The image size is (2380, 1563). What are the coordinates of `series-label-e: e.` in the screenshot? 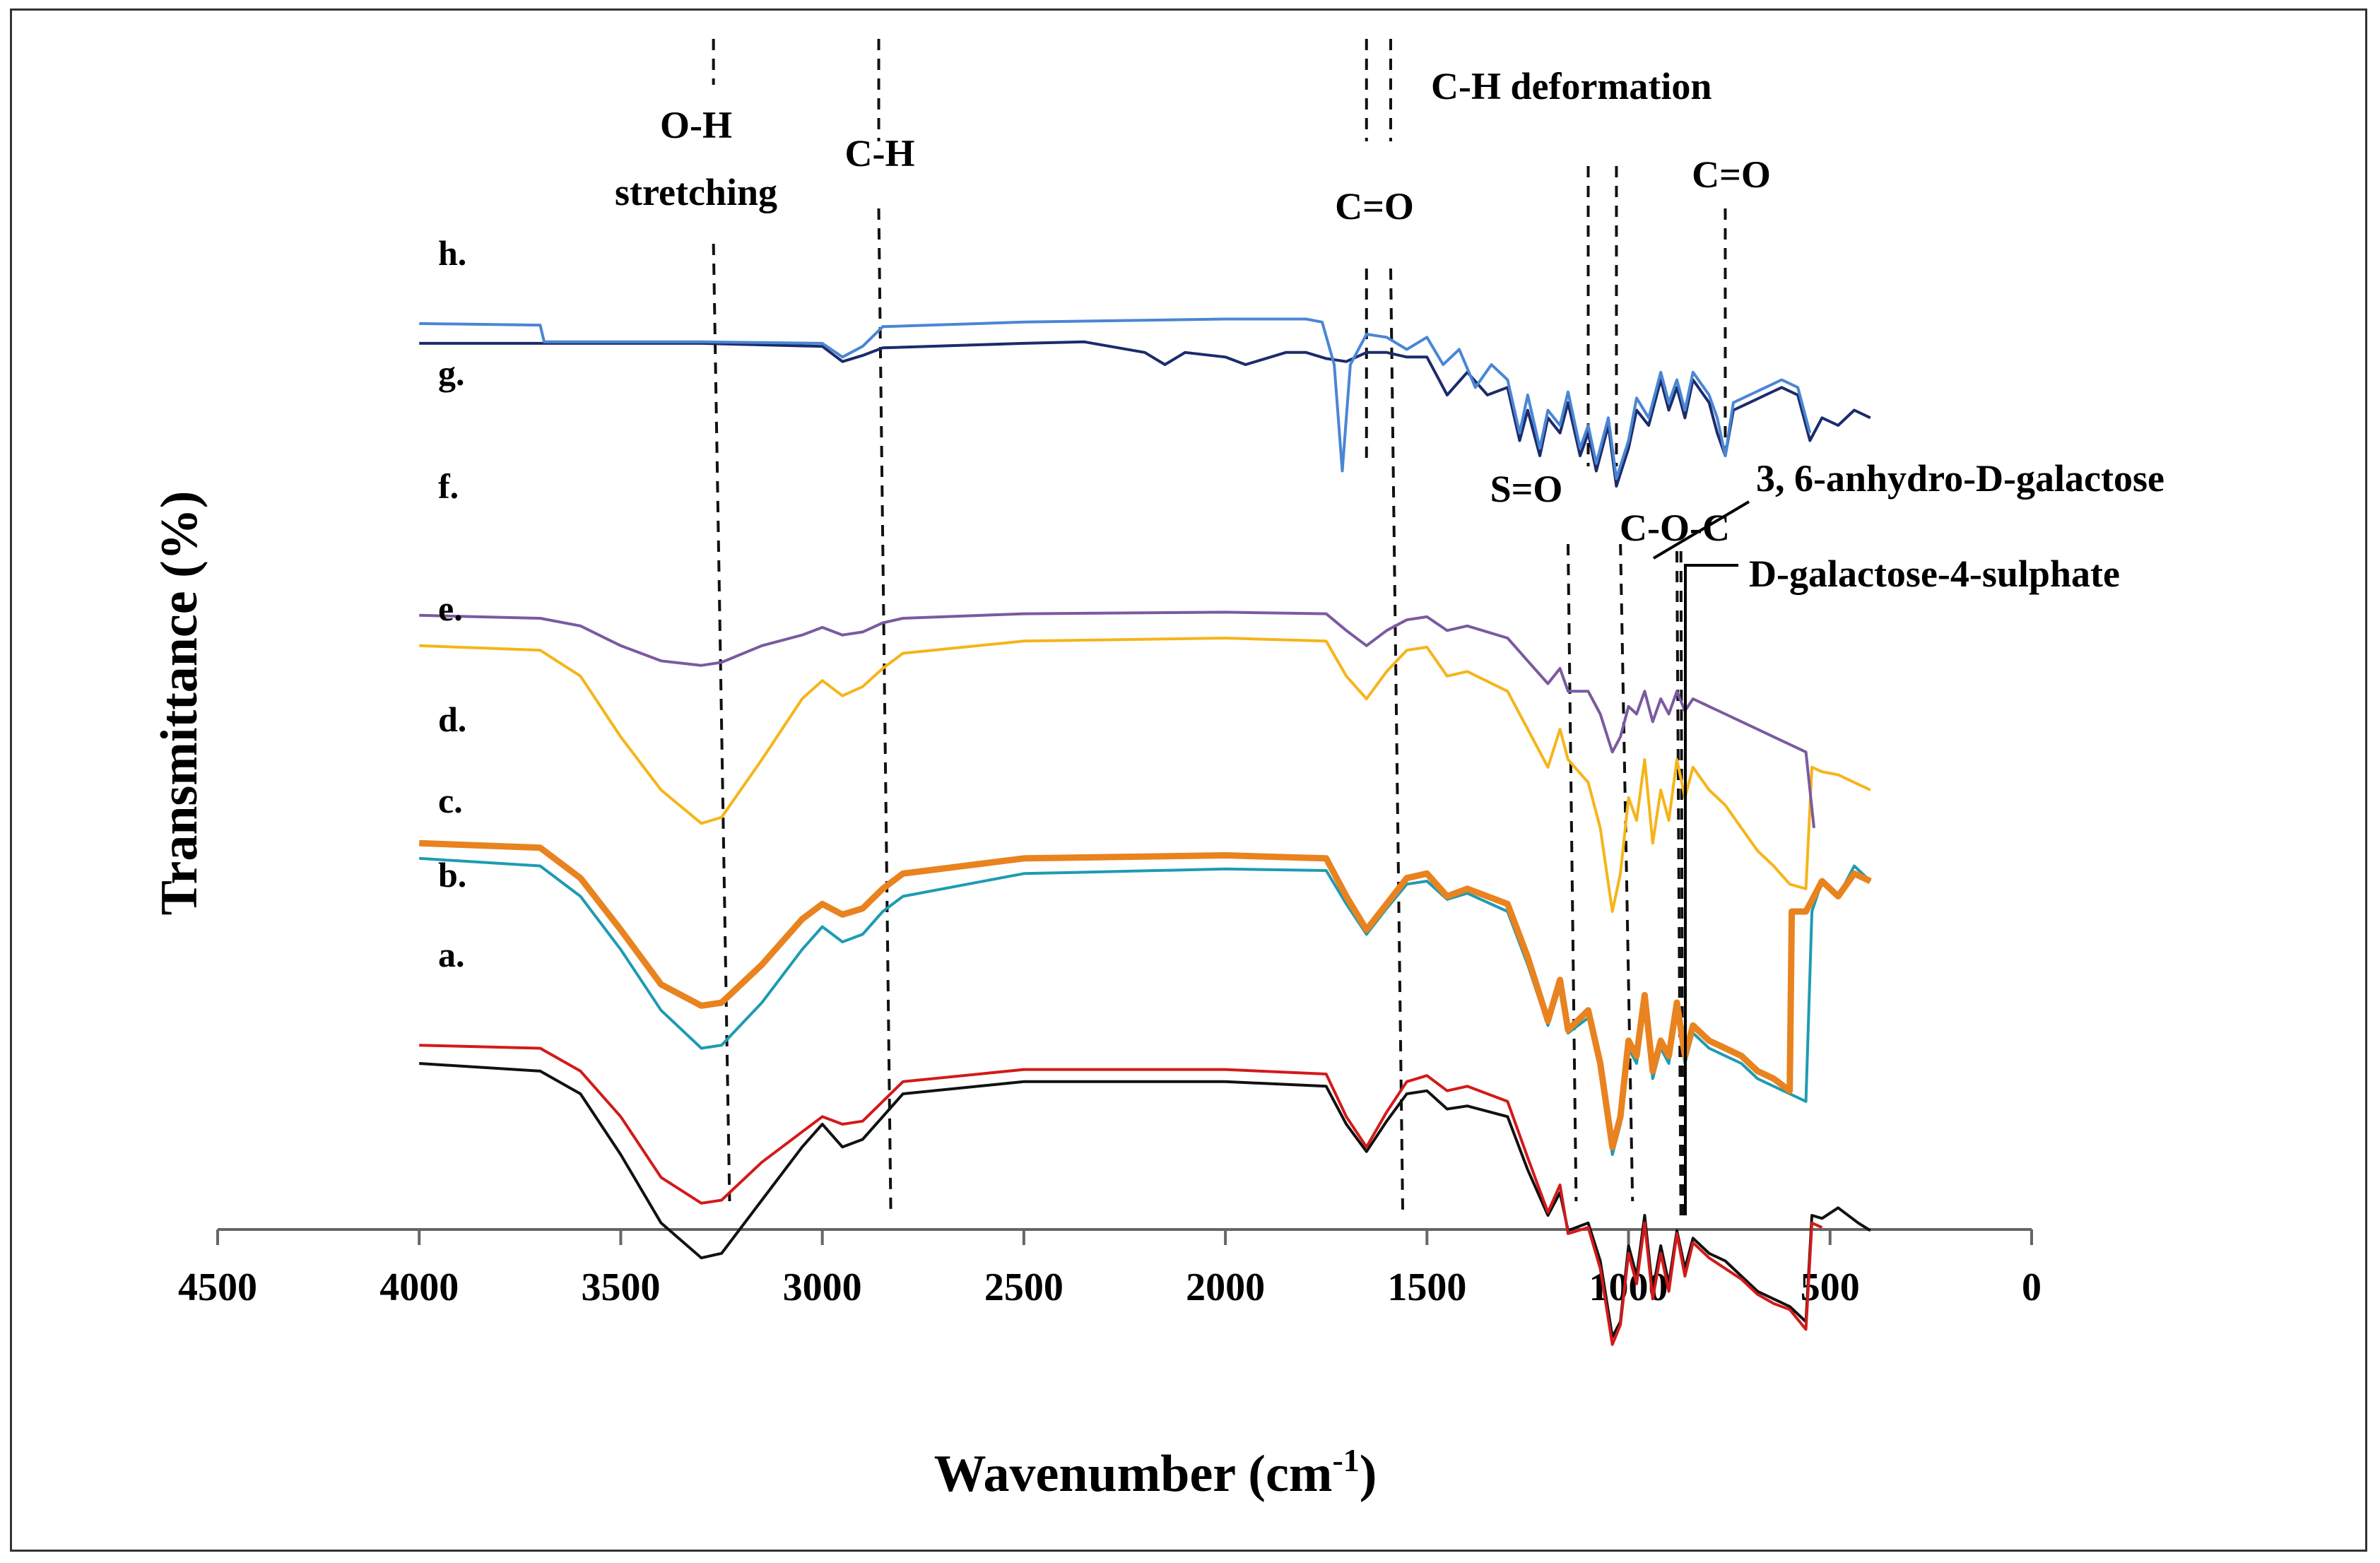 It's located at (450, 608).